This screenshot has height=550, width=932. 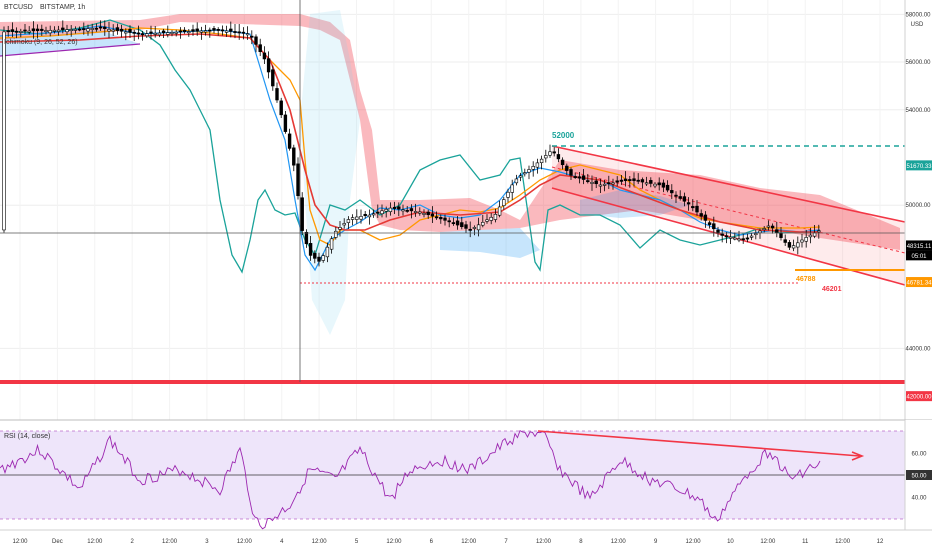 What do you see at coordinates (880, 542) in the screenshot?
I see `time-tick-23: 12` at bounding box center [880, 542].